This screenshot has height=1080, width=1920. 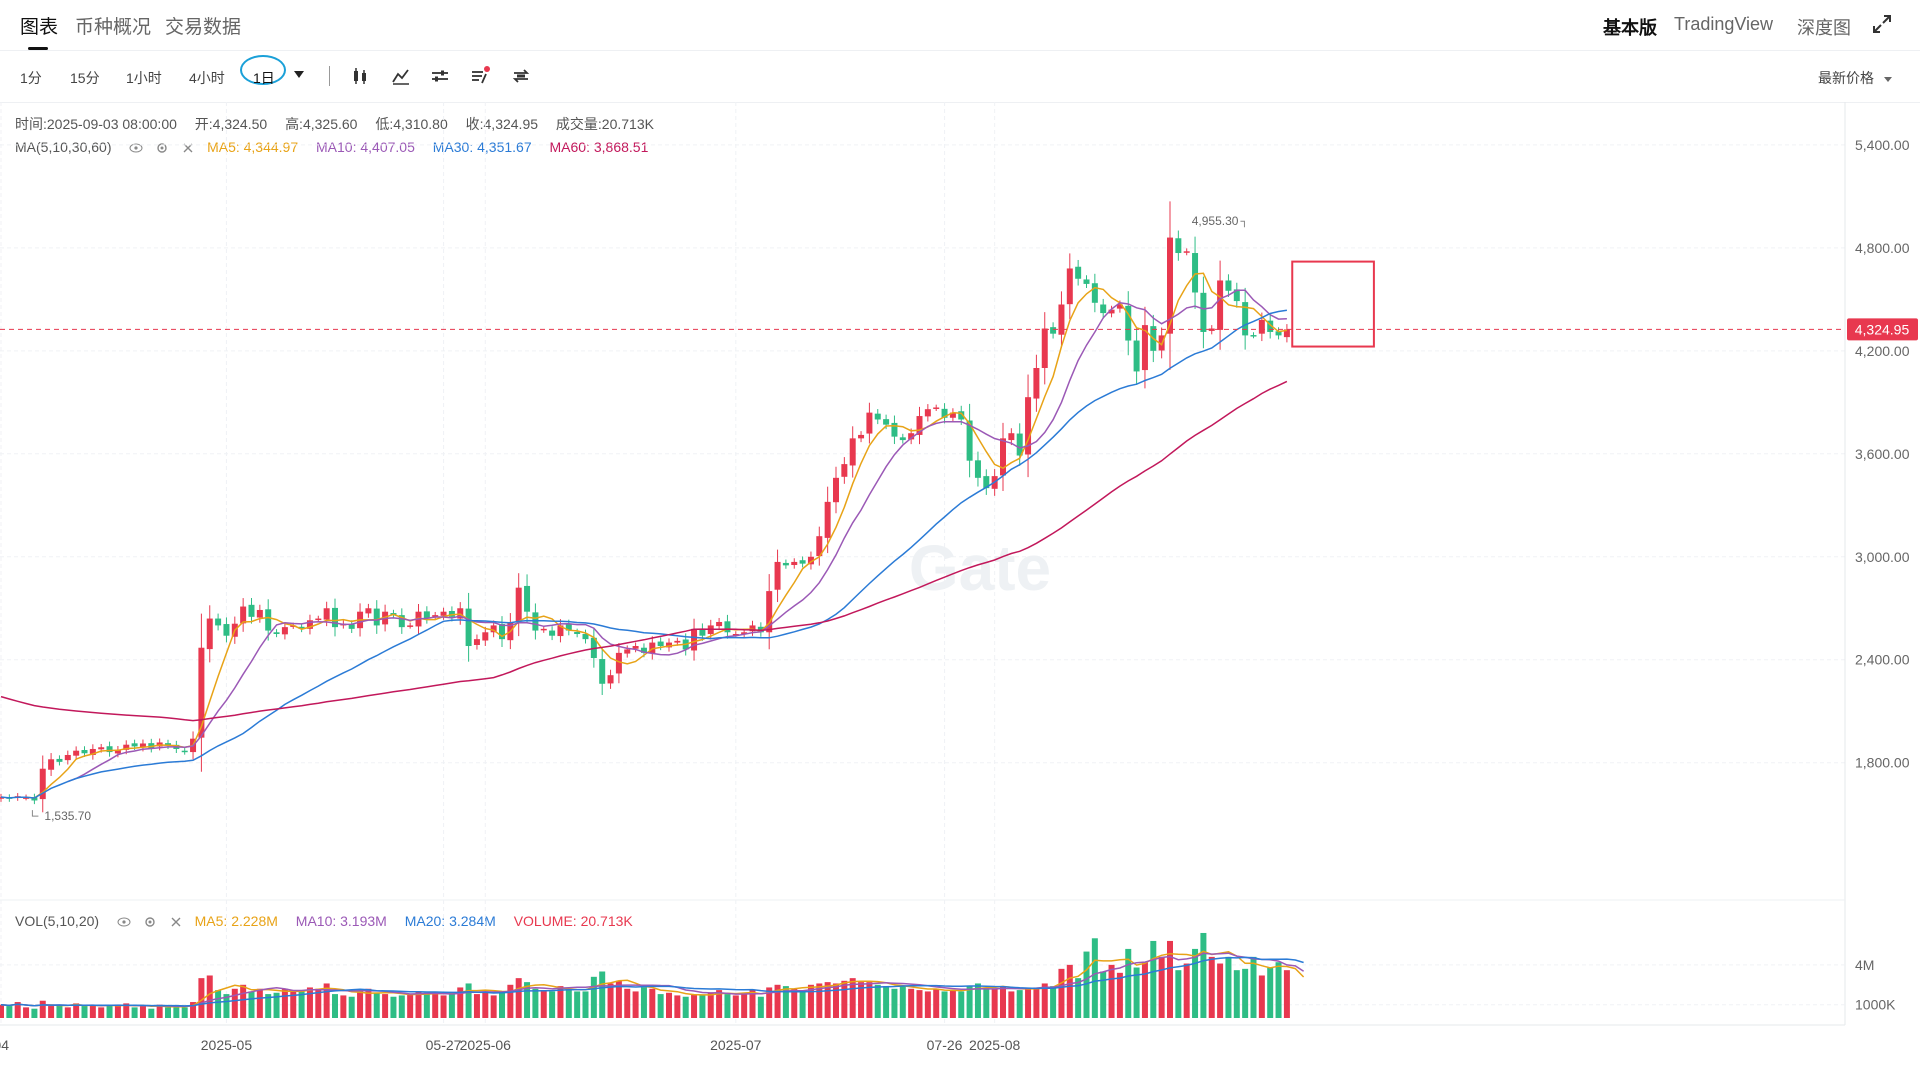 I want to click on fullscreen-icon, so click(x=1882, y=24).